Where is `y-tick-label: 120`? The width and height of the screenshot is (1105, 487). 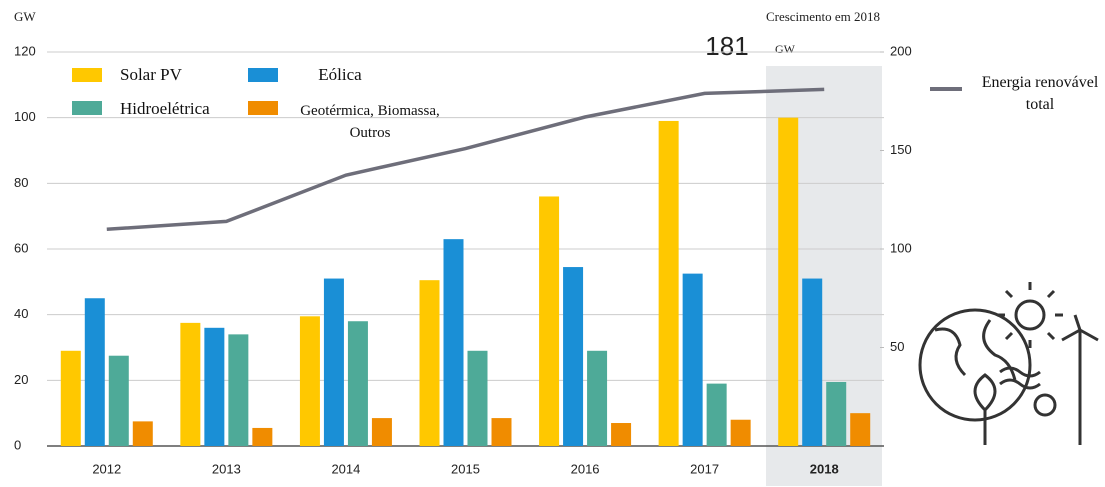 y-tick-label: 120 is located at coordinates (25, 50).